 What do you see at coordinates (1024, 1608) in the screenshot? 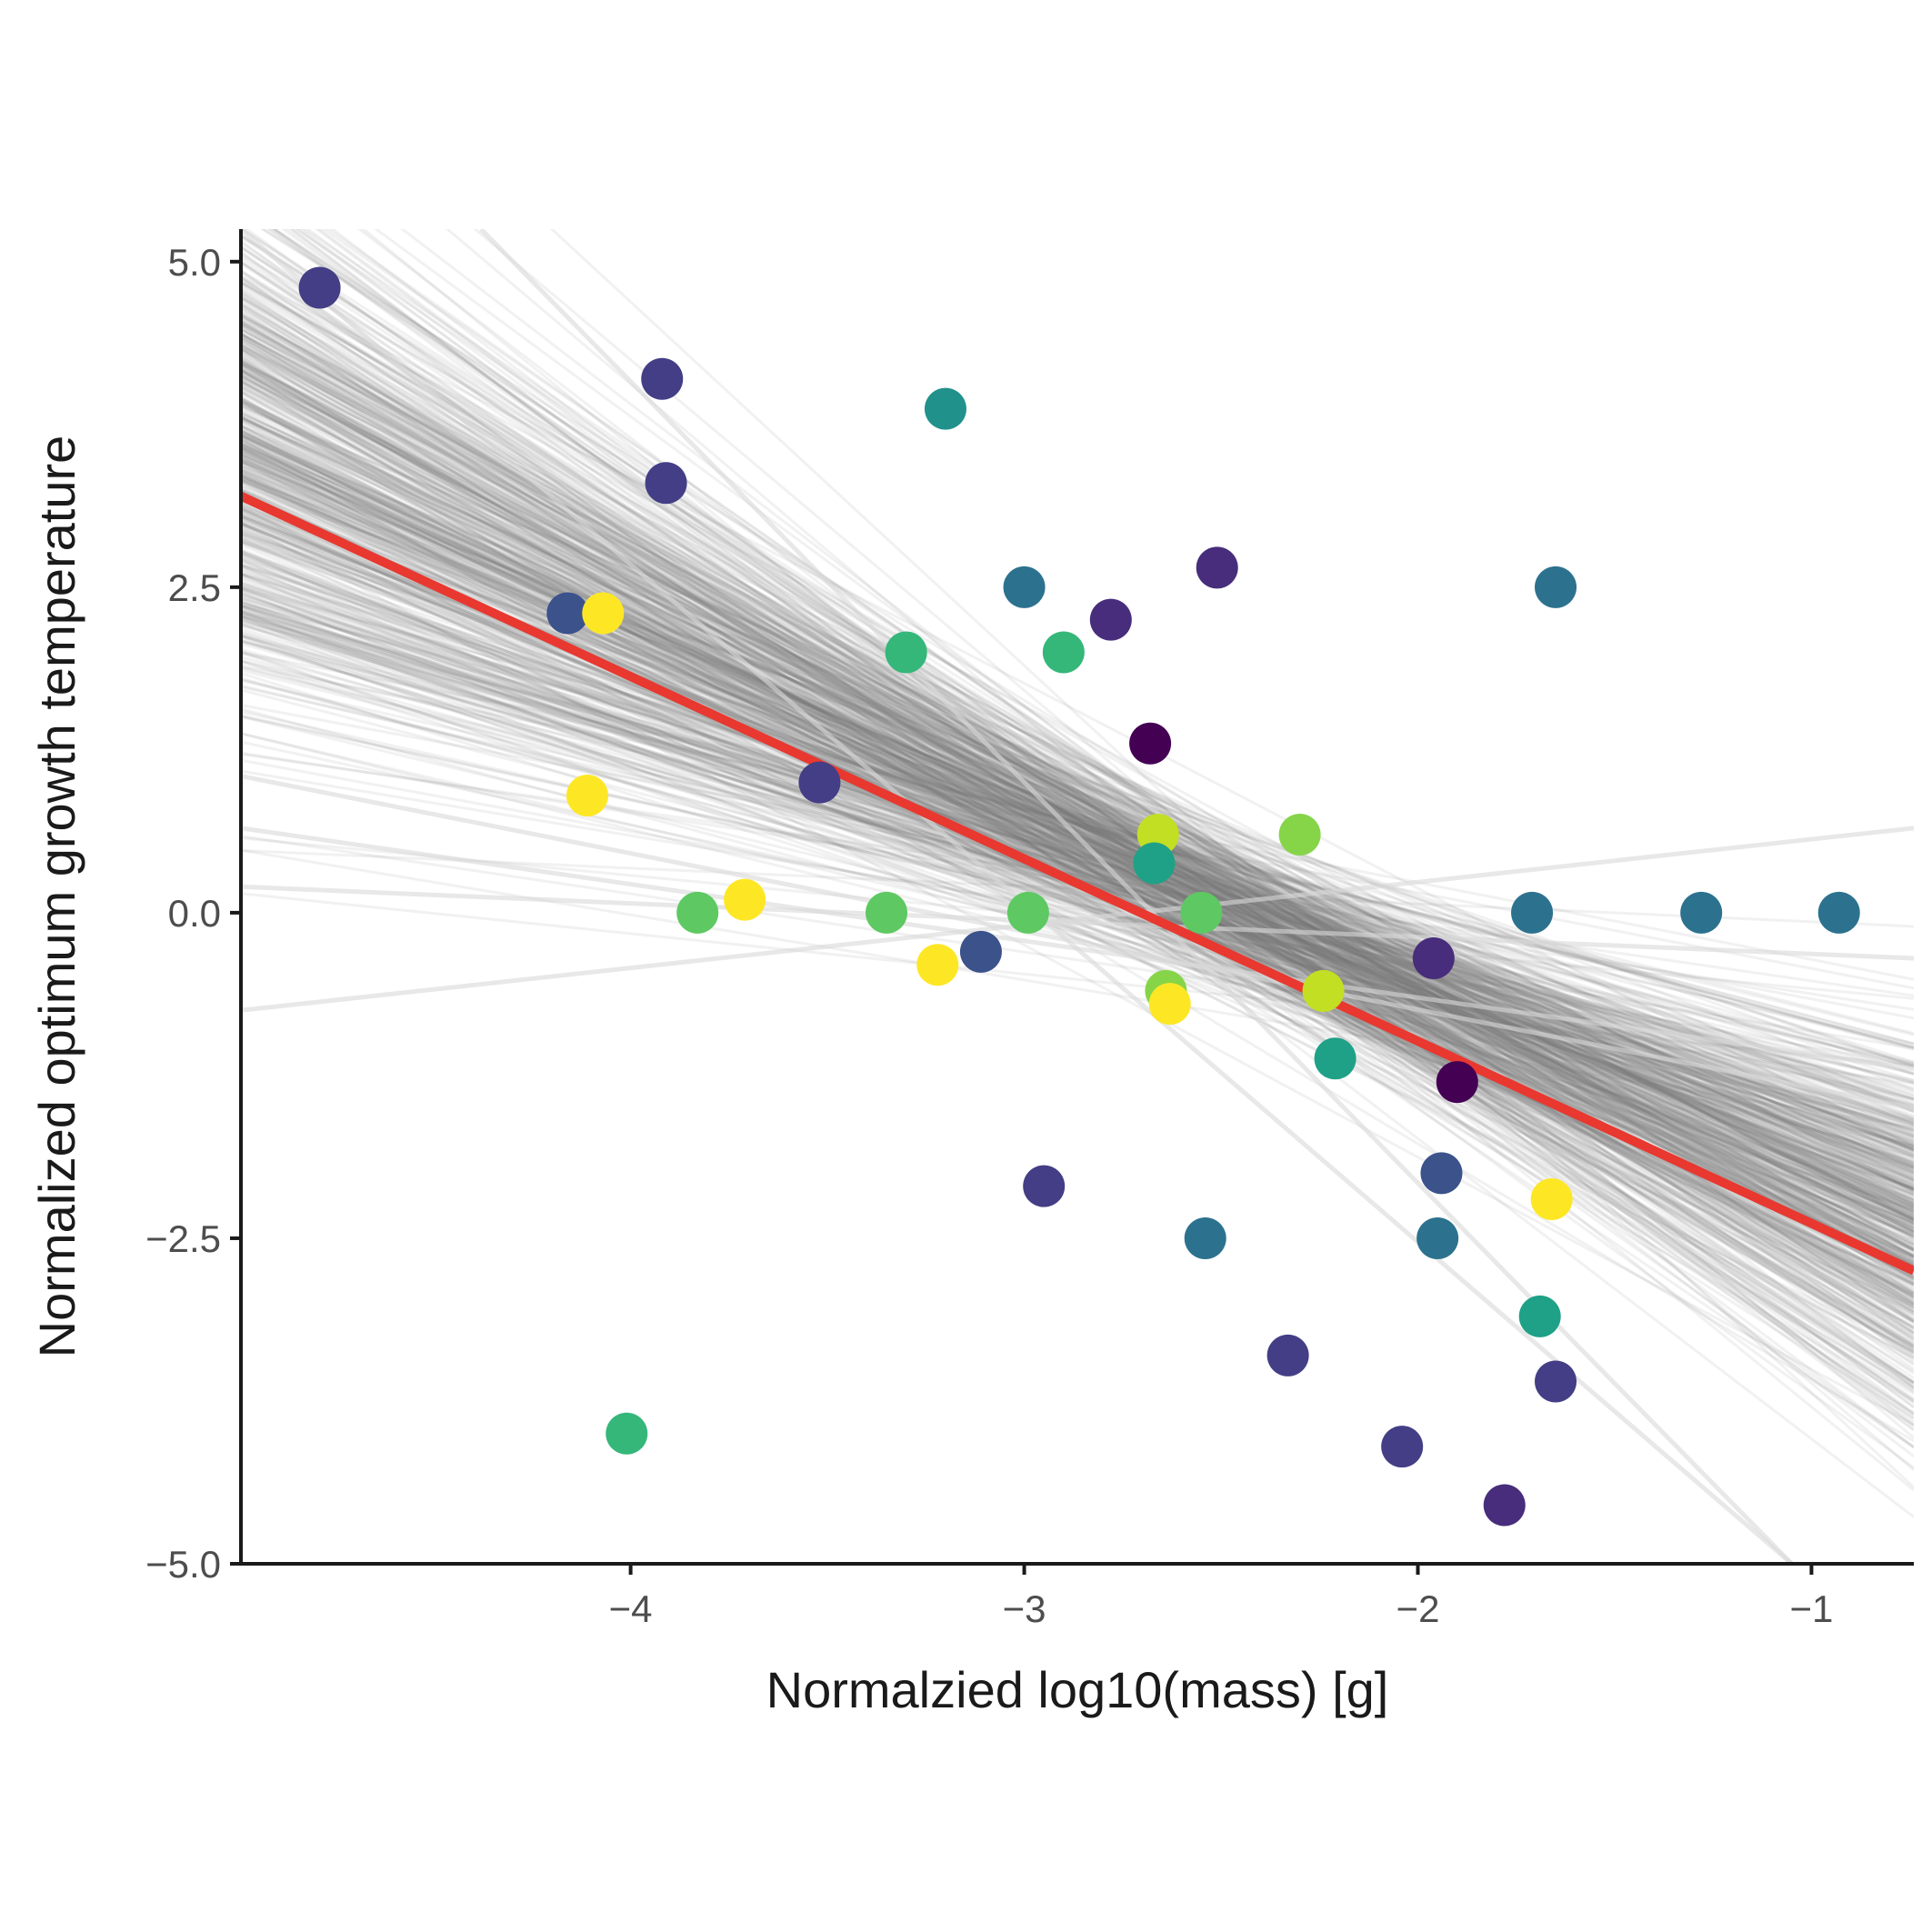
I see `x-tick-label: −3` at bounding box center [1024, 1608].